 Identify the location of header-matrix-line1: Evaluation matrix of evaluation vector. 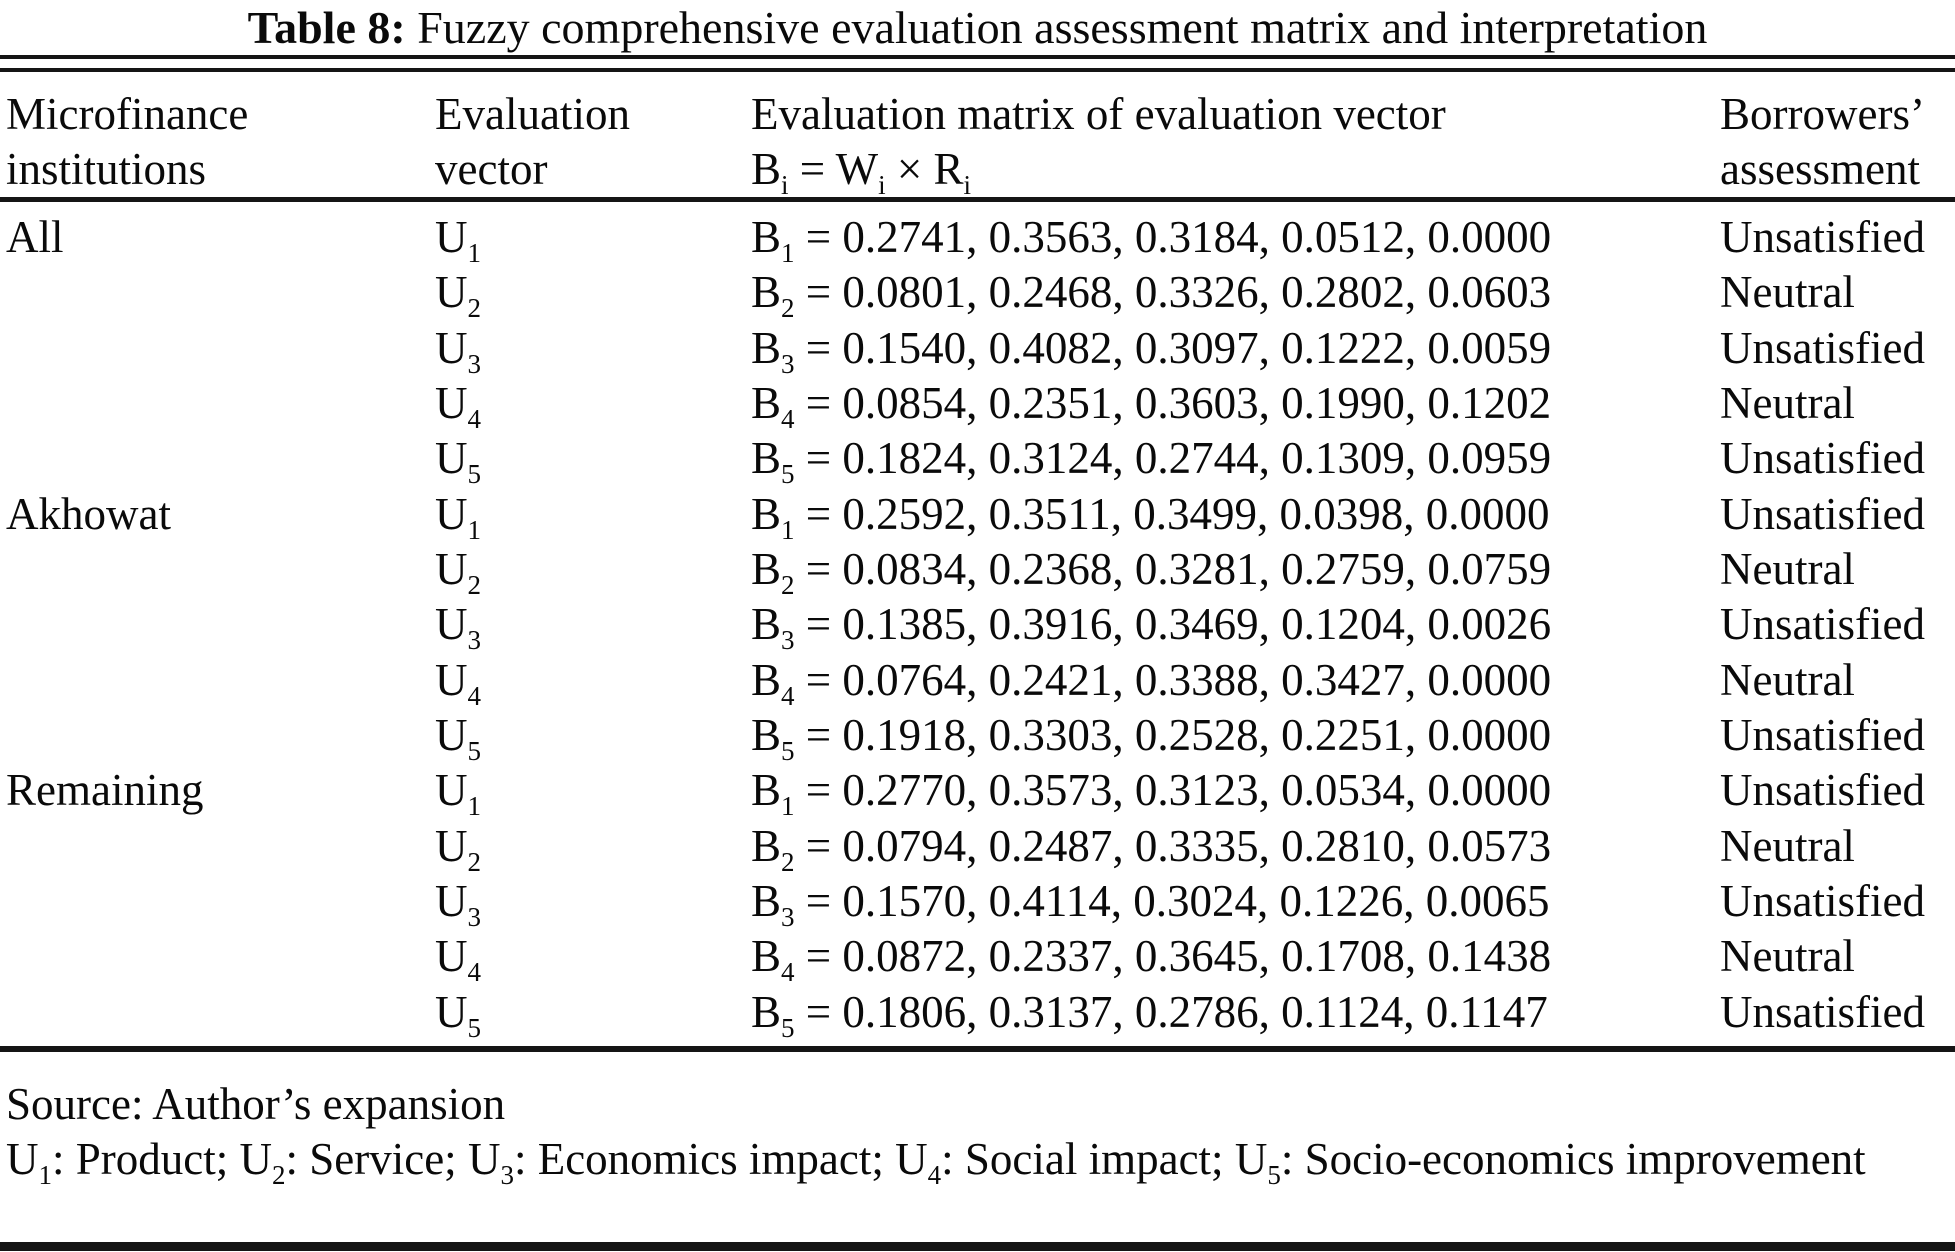
(1098, 114).